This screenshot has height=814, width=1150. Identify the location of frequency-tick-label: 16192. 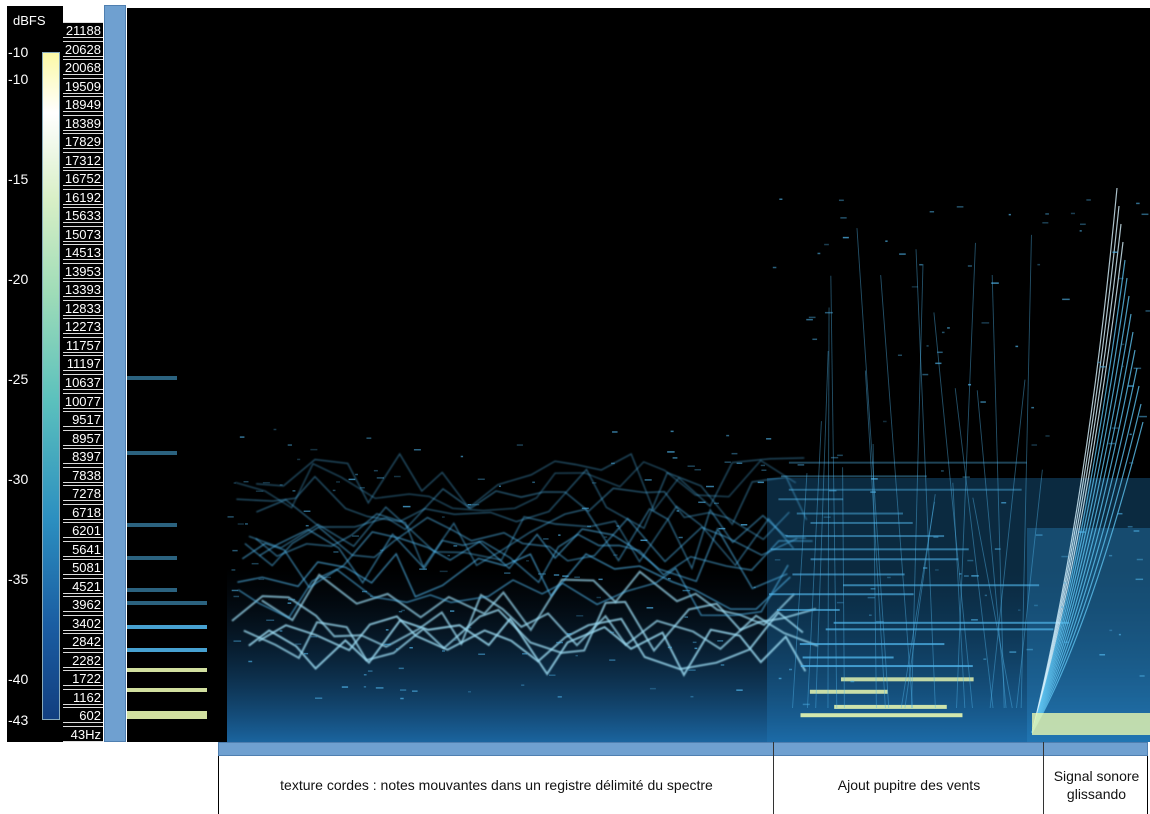
(83, 196).